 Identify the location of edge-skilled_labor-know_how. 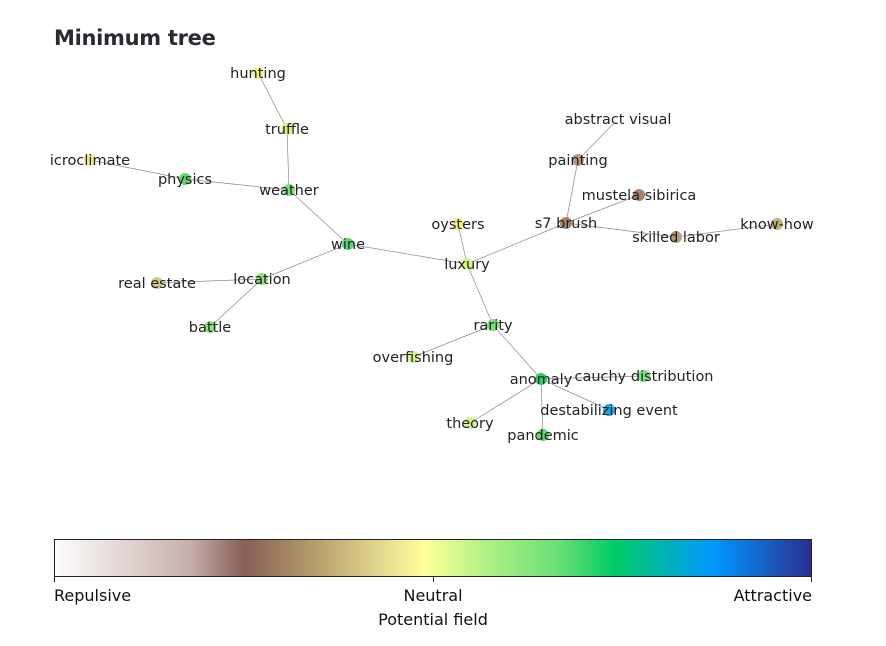
(726, 230).